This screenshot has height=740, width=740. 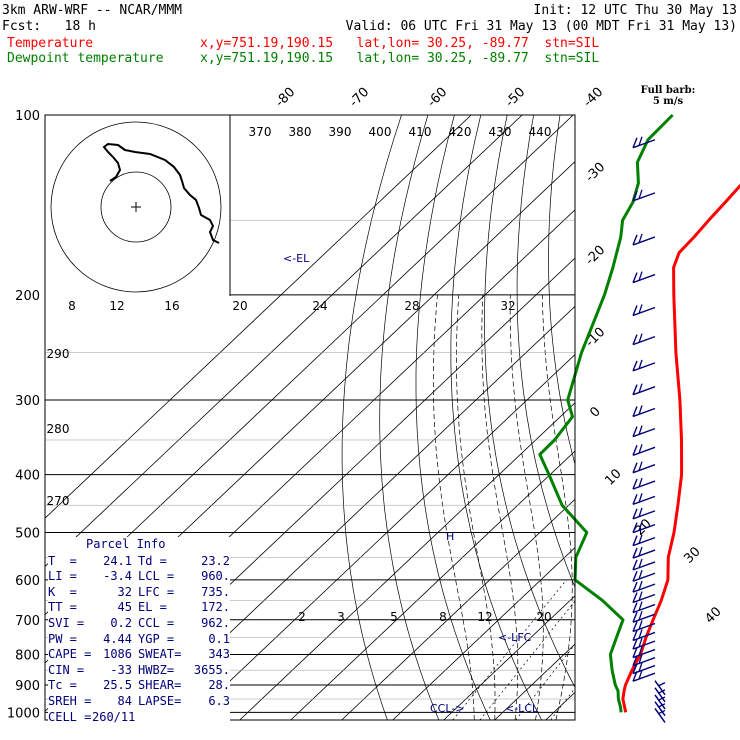 I want to click on parcel-info-value: 735., so click(x=215, y=591).